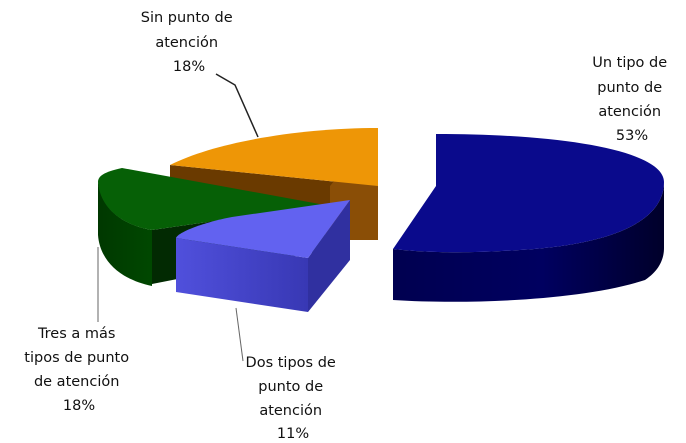 This screenshot has height=443, width=686. Describe the element at coordinates (187, 18) in the screenshot. I see `label-sin-punto-line-1: Sin punto de` at that location.